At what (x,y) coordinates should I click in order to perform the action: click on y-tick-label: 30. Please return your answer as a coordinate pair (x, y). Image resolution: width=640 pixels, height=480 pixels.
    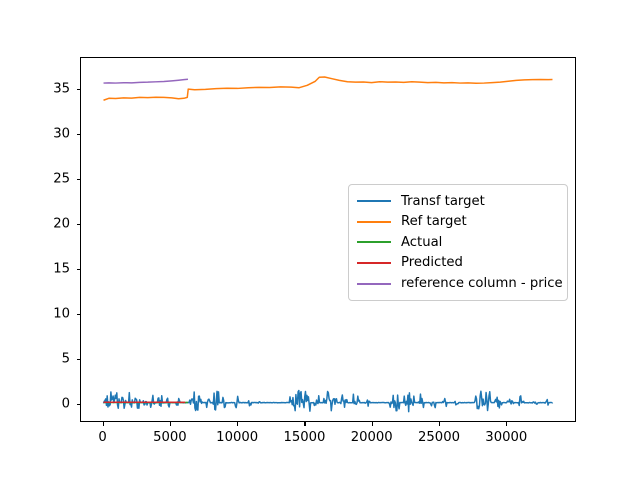
    Looking at the image, I should click on (61, 133).